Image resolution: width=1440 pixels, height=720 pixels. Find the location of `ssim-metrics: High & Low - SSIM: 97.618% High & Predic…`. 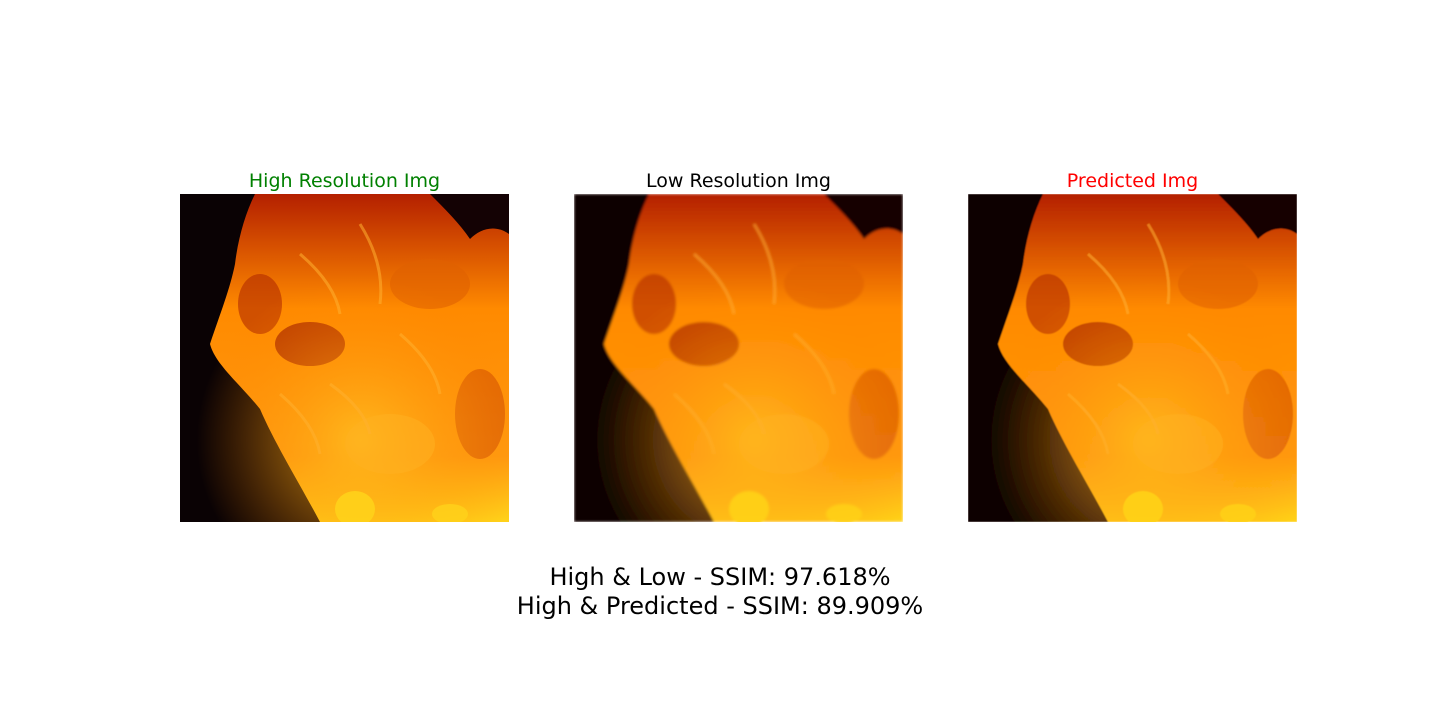

ssim-metrics: High & Low - SSIM: 97.618% High & Predic… is located at coordinates (720, 592).